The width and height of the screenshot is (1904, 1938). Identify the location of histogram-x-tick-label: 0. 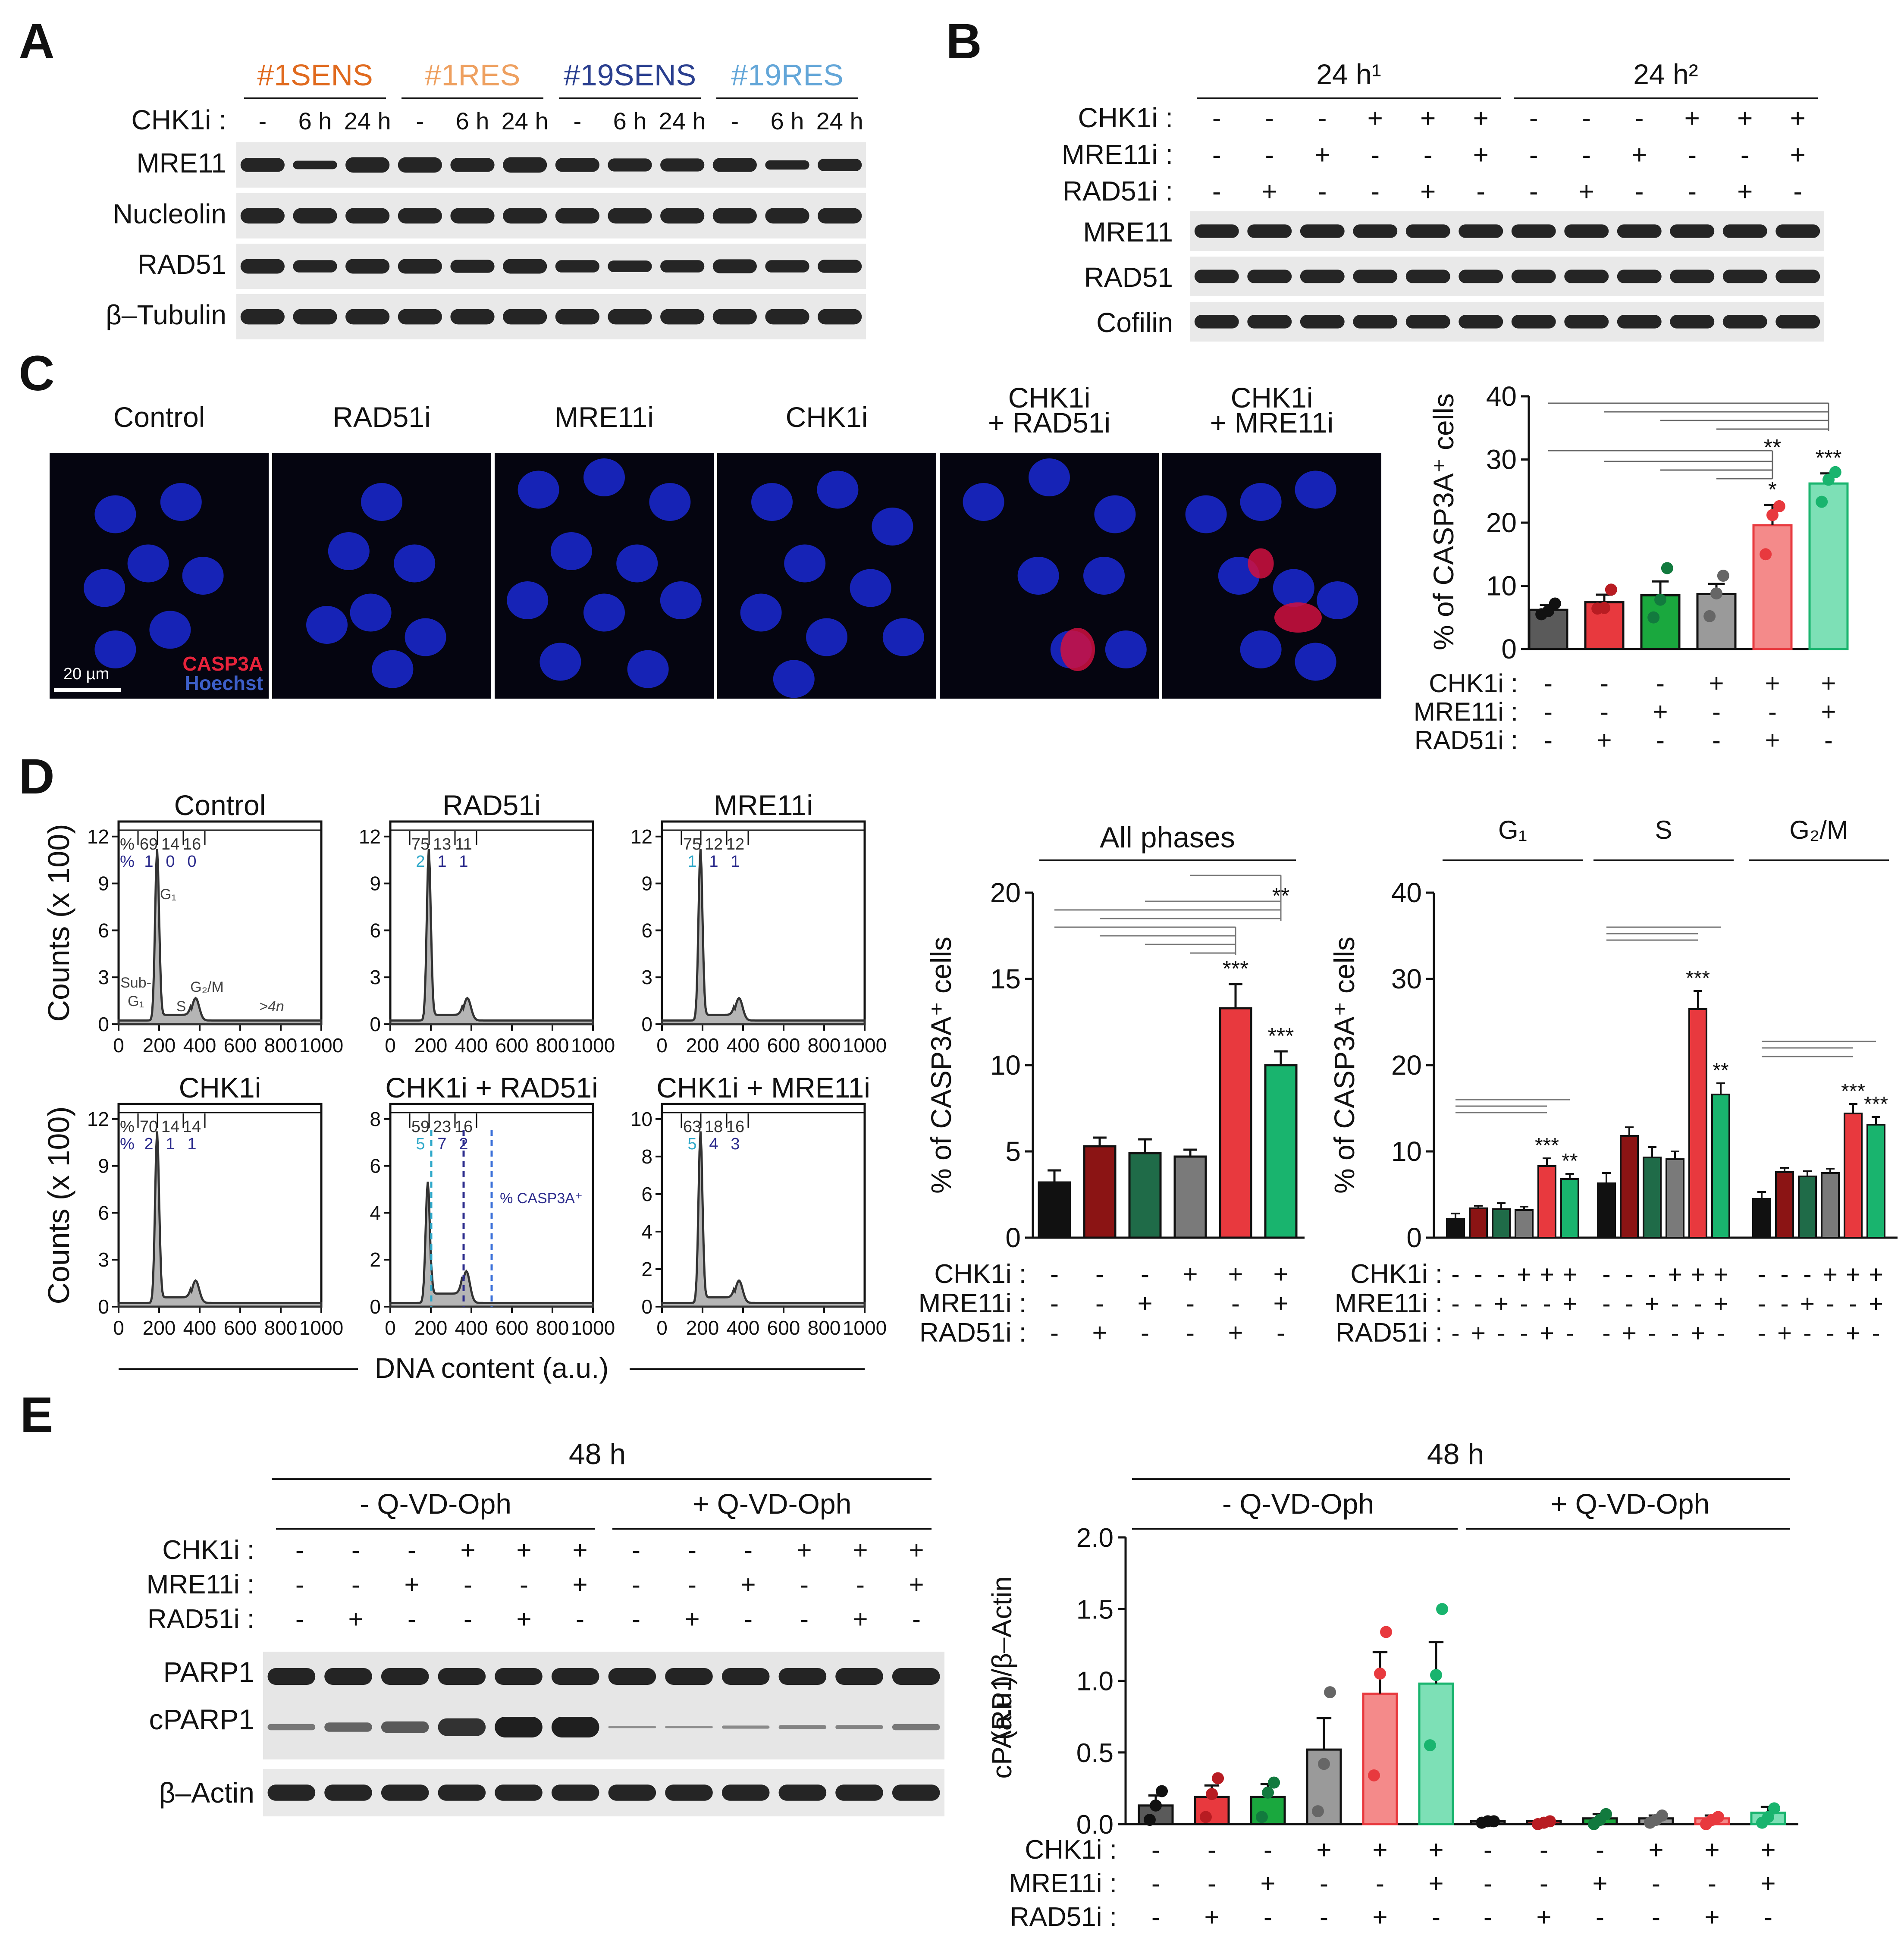
(390, 1328).